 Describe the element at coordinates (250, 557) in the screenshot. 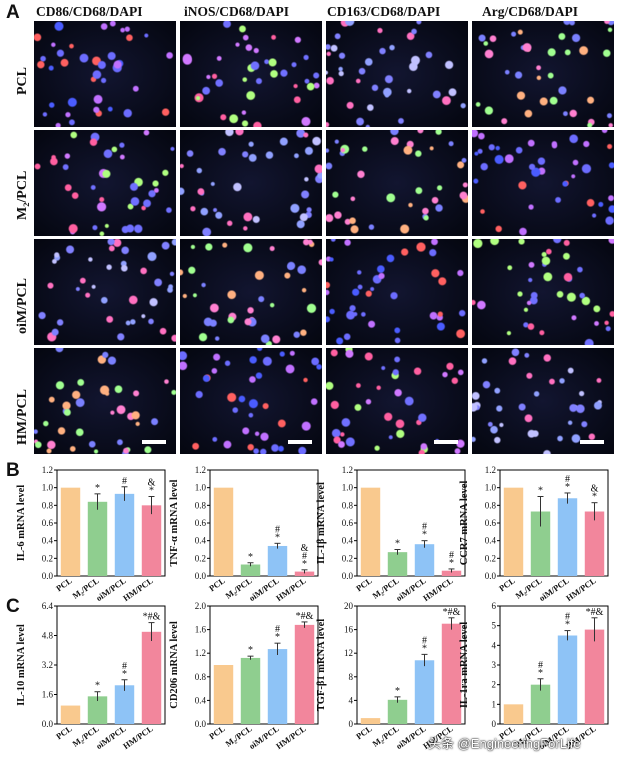

I see `chart-2-significance-2: *` at that location.